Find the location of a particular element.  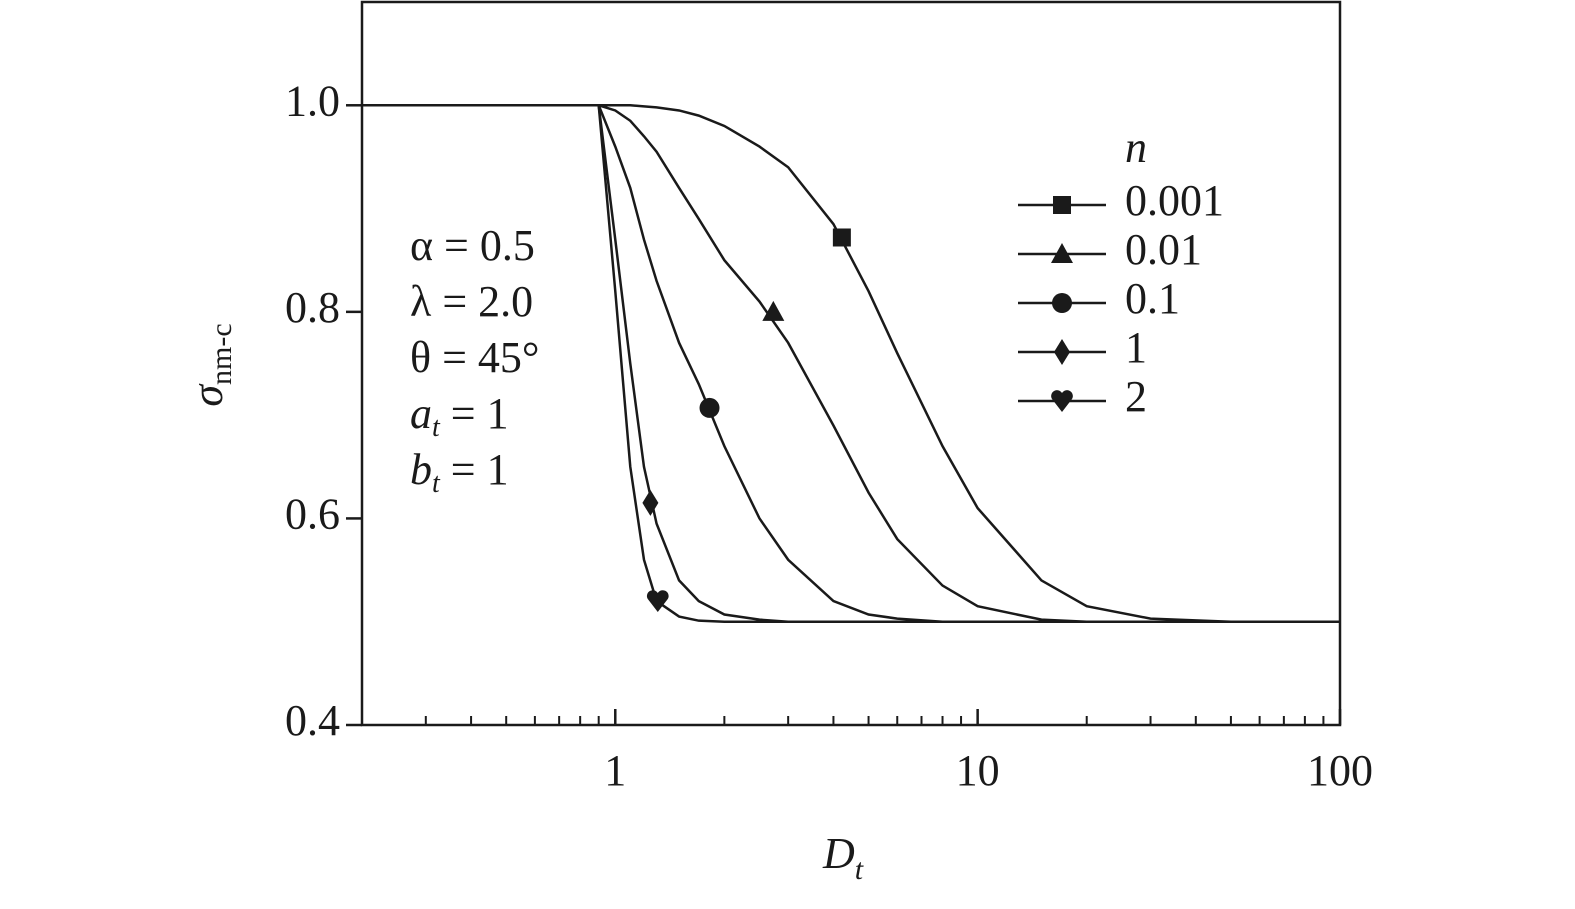

y-label-sub: nm-c is located at coordinates (221, 354).